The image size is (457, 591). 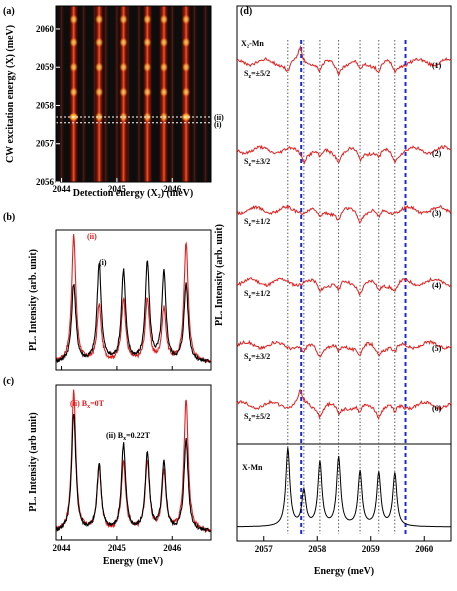 What do you see at coordinates (437, 65) in the screenshot?
I see `trace-index-label: (1)` at bounding box center [437, 65].